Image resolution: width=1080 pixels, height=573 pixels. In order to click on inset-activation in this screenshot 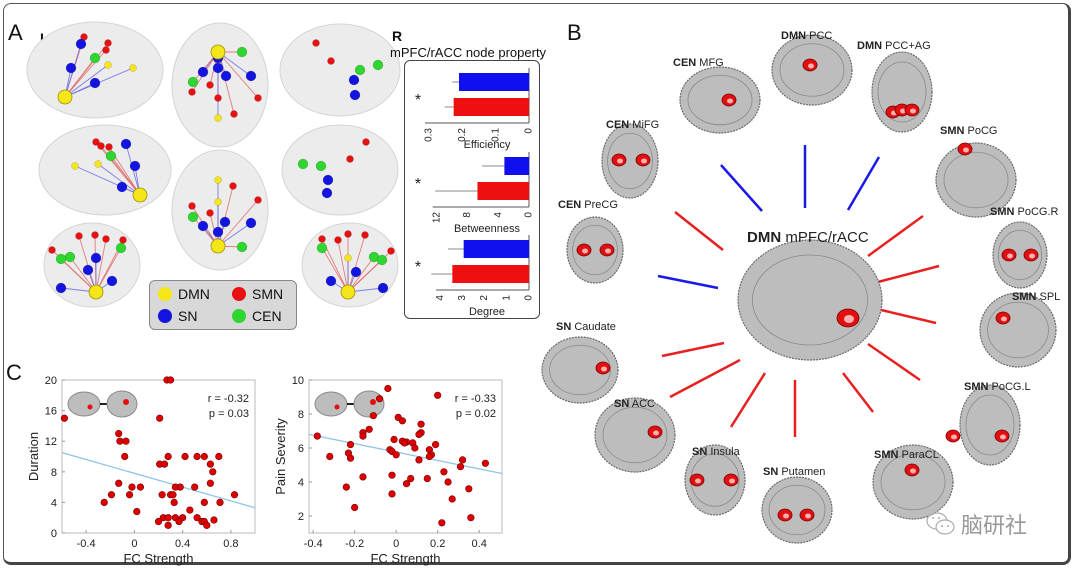, I will do `click(373, 402)`.